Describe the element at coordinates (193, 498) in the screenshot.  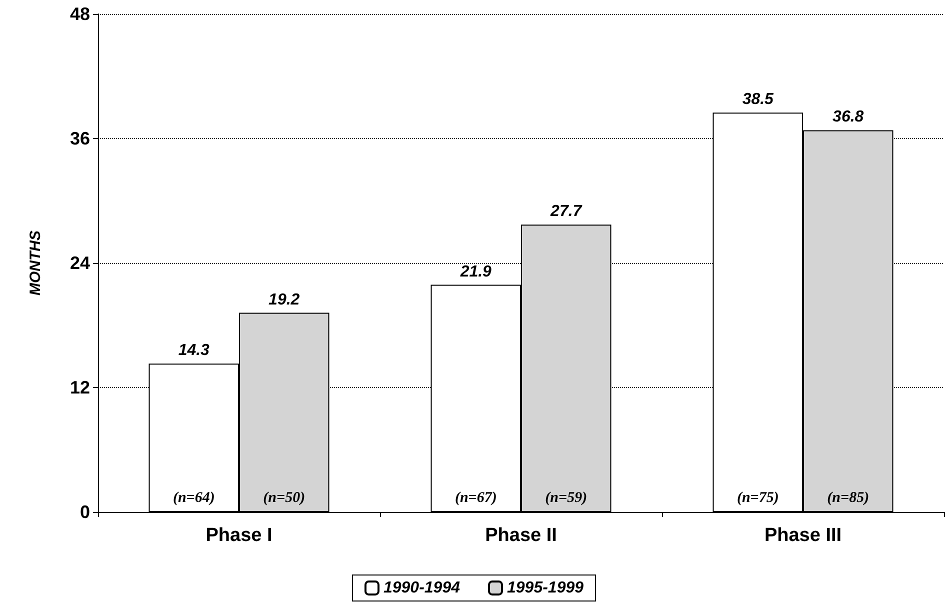
I see `annotation: (n=64)` at that location.